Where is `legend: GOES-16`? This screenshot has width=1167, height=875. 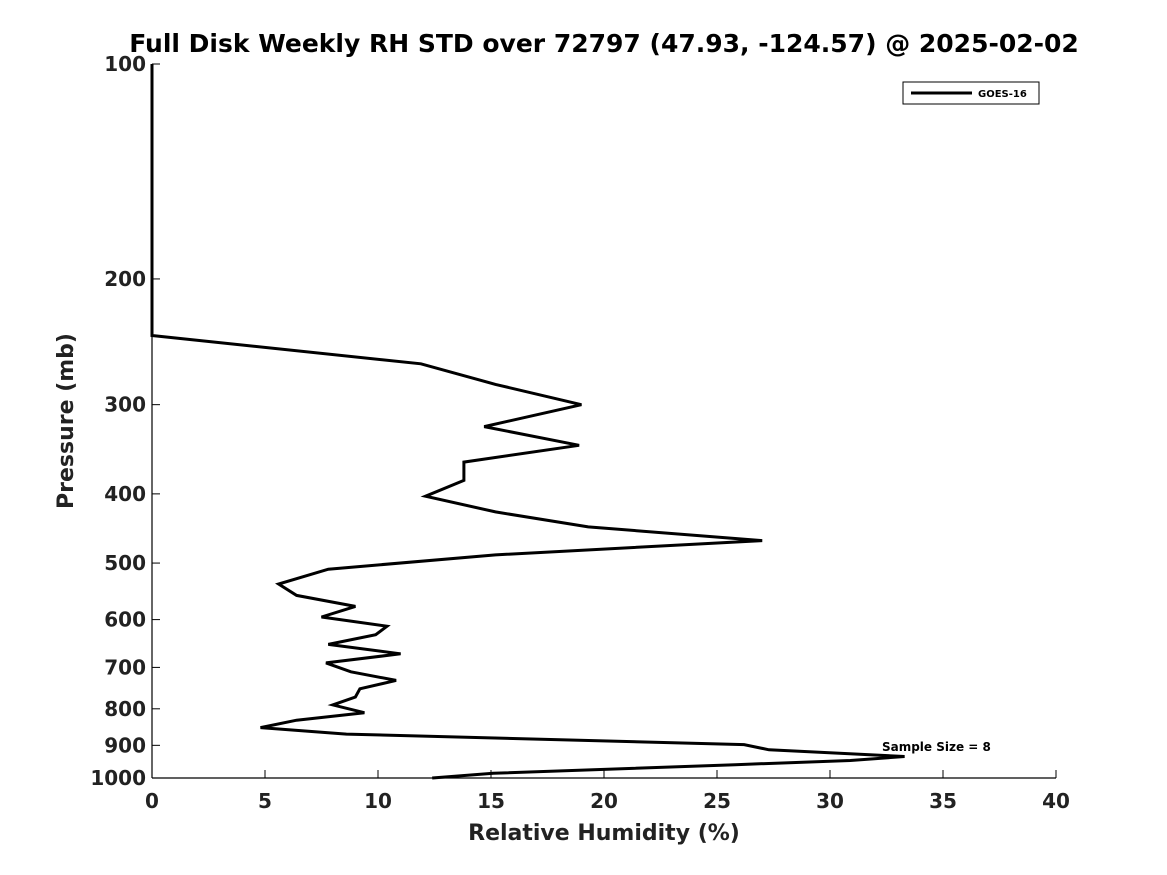 legend: GOES-16 is located at coordinates (971, 93).